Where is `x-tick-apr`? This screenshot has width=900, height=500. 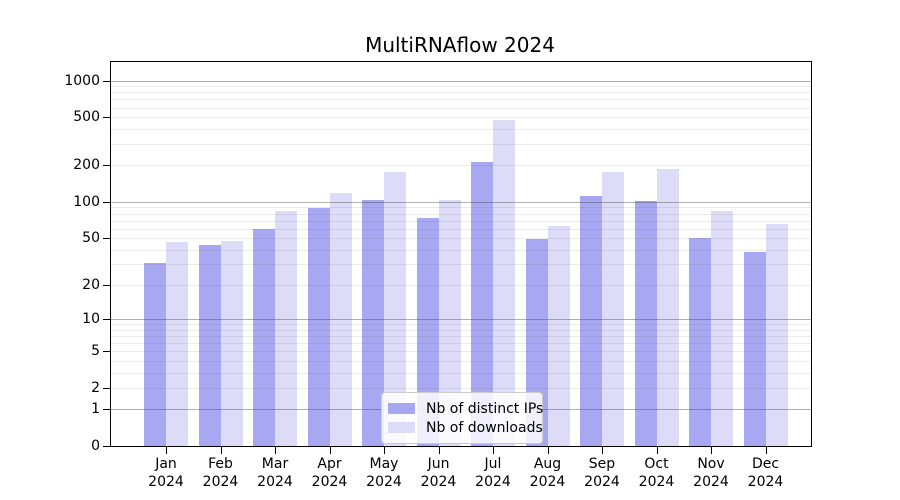 x-tick-apr is located at coordinates (330, 450).